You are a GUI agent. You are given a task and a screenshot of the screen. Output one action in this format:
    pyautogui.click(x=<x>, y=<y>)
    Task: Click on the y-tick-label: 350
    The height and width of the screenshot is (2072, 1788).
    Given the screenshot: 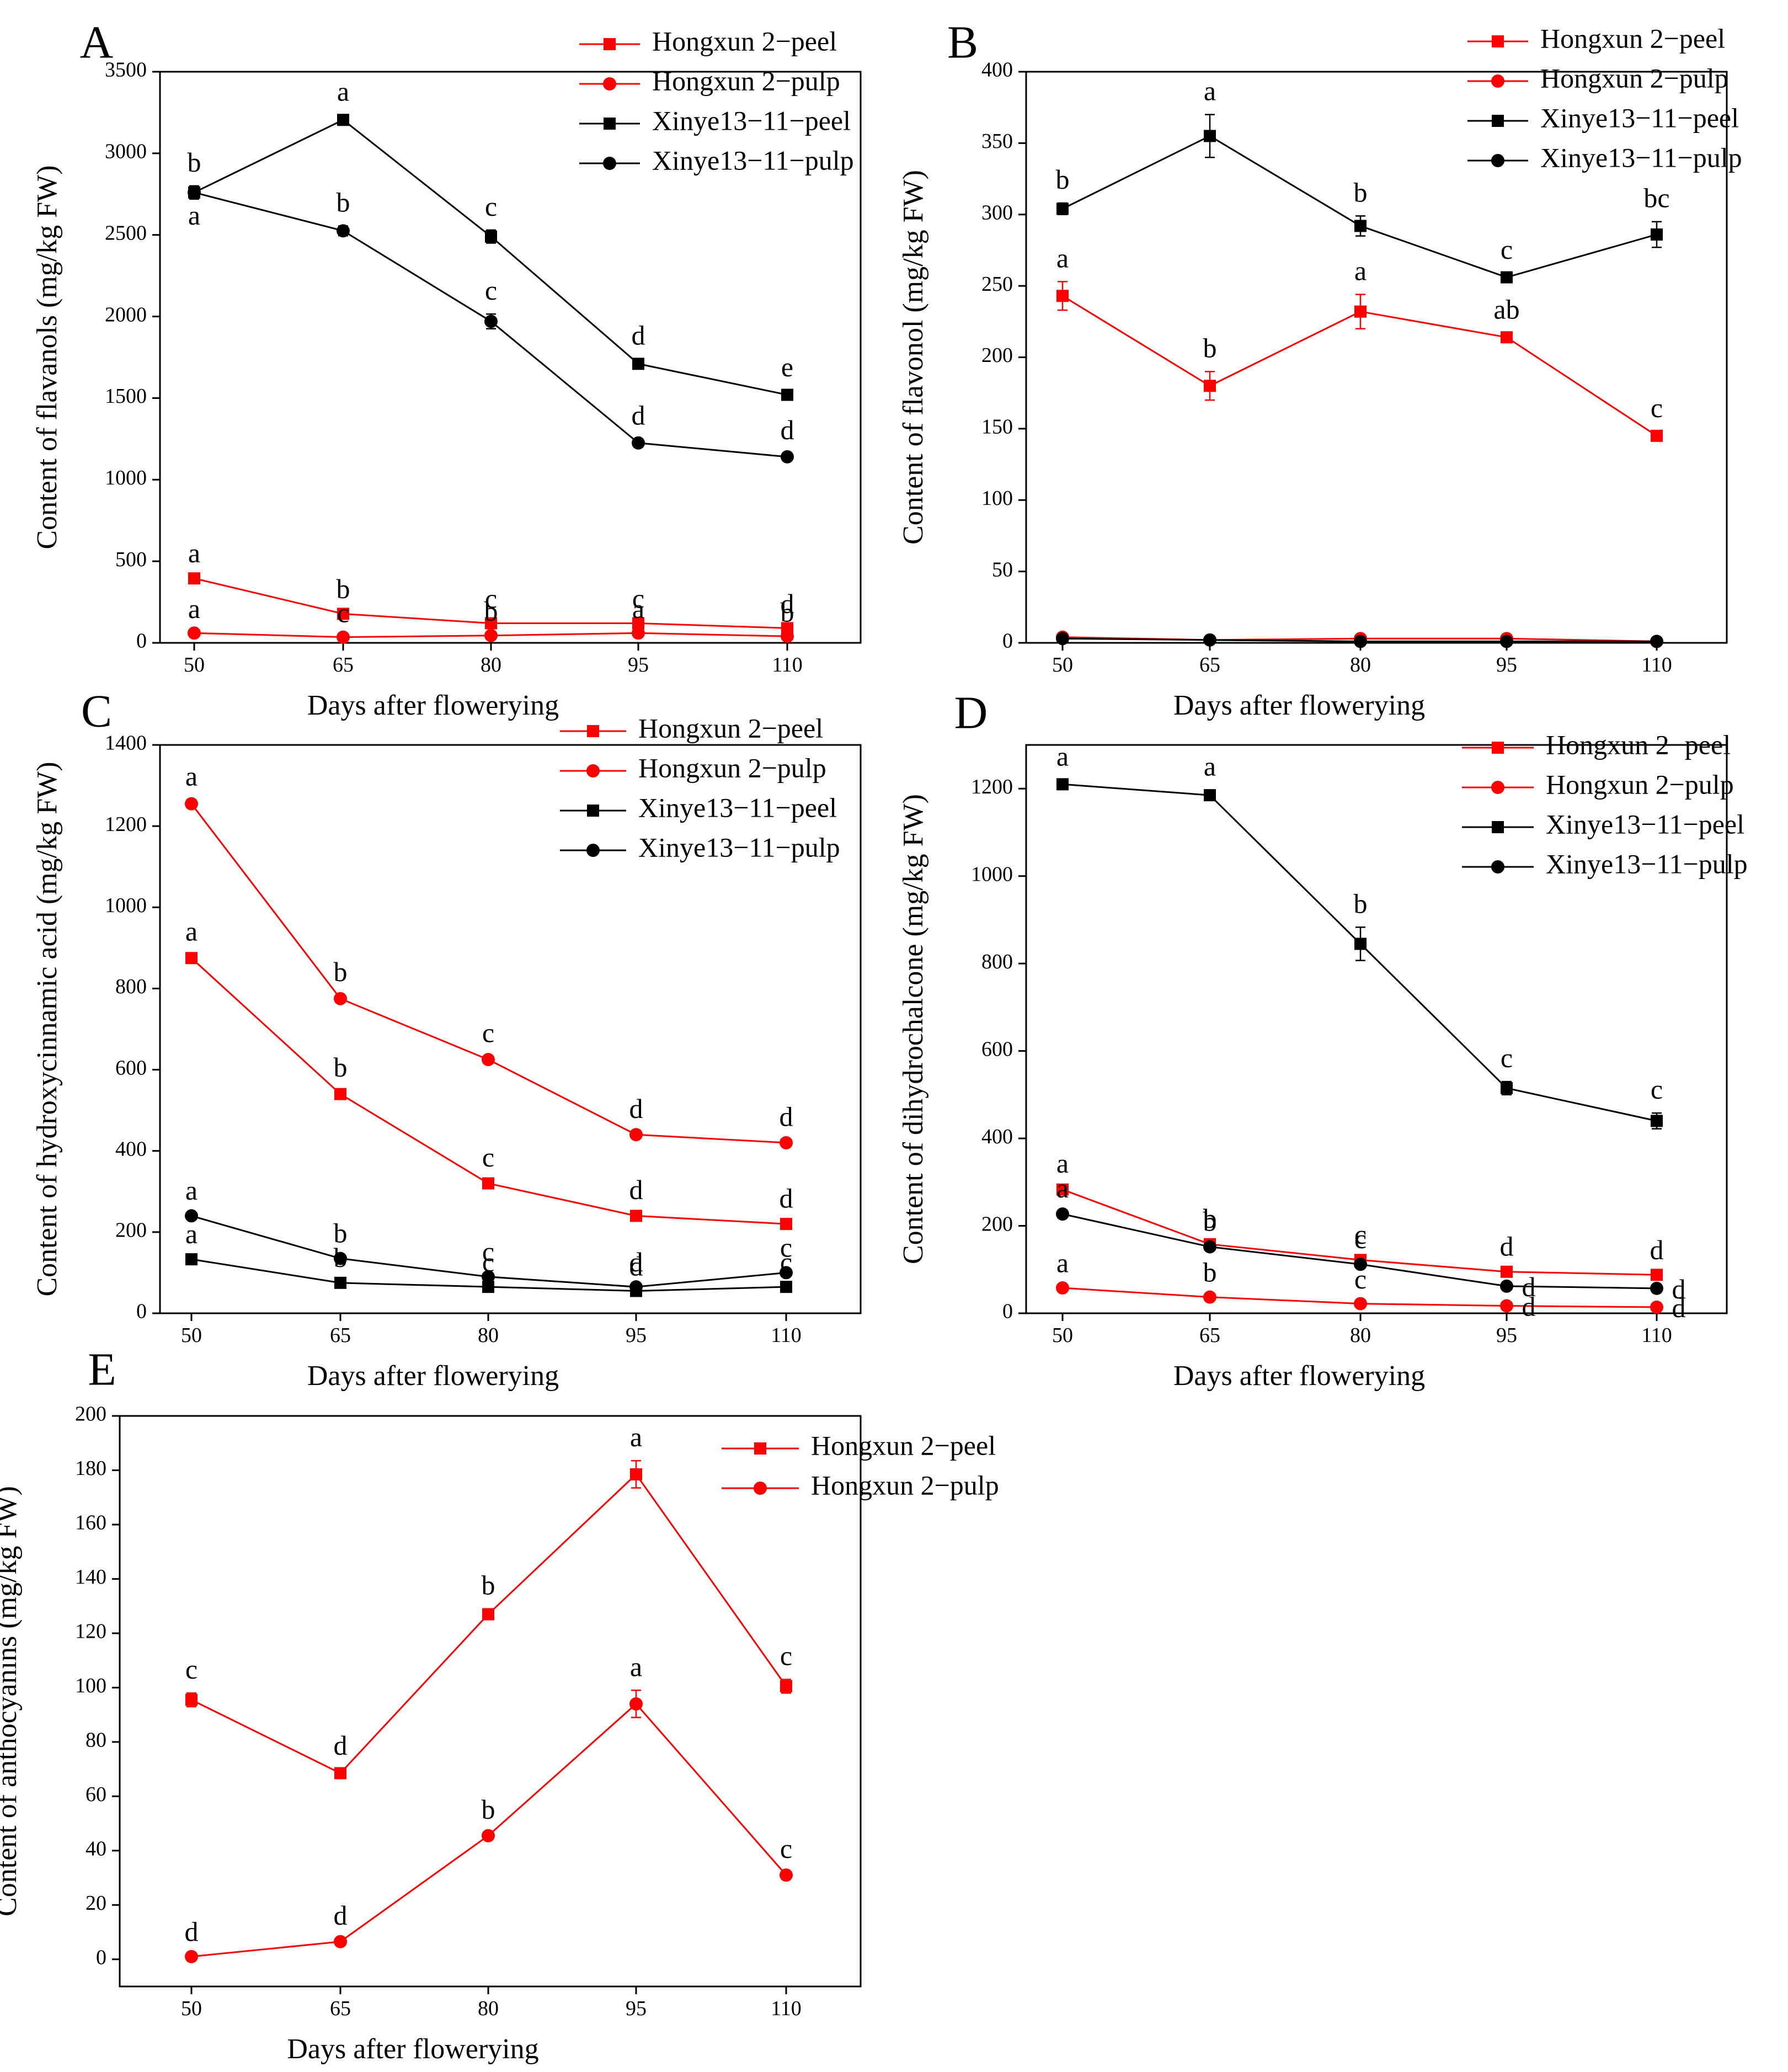 What is the action you would take?
    pyautogui.click(x=997, y=141)
    